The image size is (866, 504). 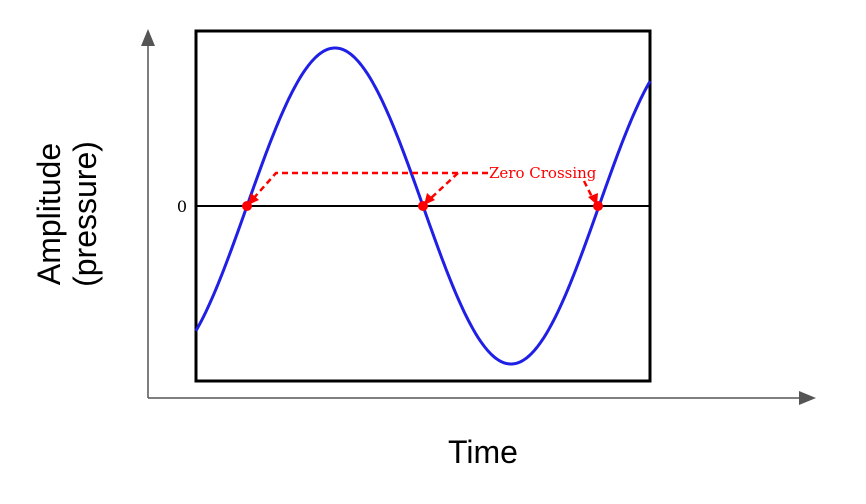 What do you see at coordinates (483, 452) in the screenshot?
I see `x-axis-title: Time` at bounding box center [483, 452].